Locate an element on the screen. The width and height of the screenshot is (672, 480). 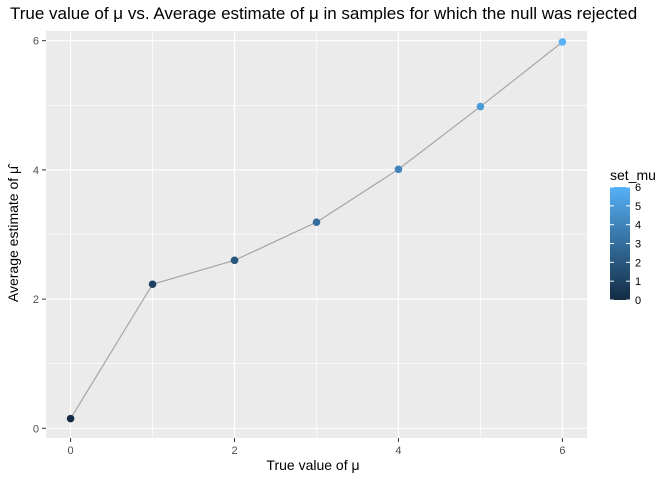
x-tick-label: 4 is located at coordinates (398, 451).